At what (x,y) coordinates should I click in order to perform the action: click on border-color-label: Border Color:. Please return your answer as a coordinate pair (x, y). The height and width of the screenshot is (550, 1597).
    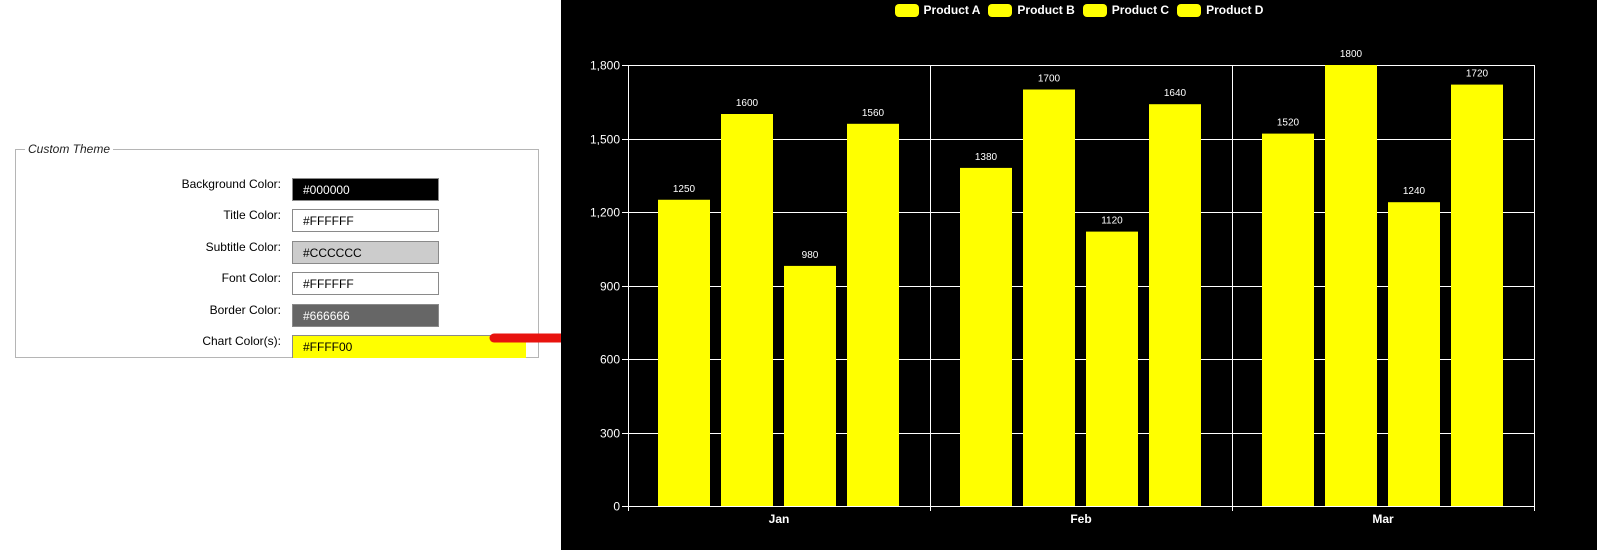
    Looking at the image, I should click on (245, 310).